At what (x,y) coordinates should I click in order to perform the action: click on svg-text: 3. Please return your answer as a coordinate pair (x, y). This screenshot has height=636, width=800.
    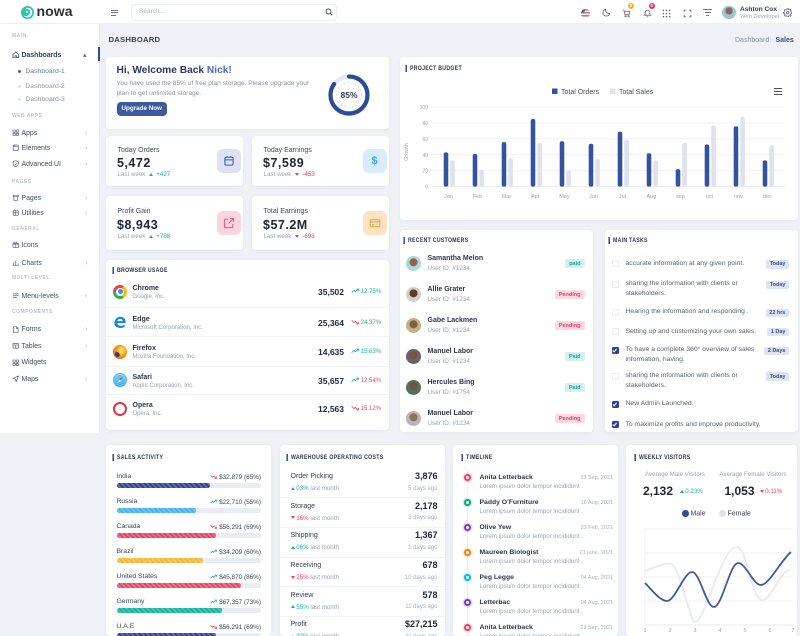
    Looking at the image, I should click on (694, 631).